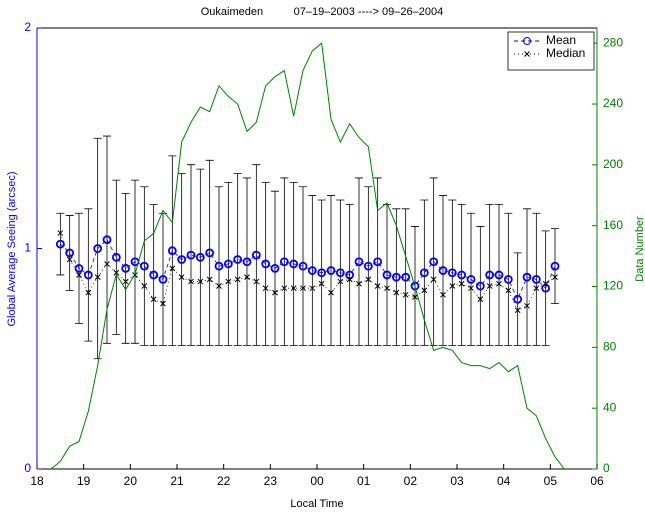  What do you see at coordinates (613, 286) in the screenshot?
I see `y2-tick-label: 120` at bounding box center [613, 286].